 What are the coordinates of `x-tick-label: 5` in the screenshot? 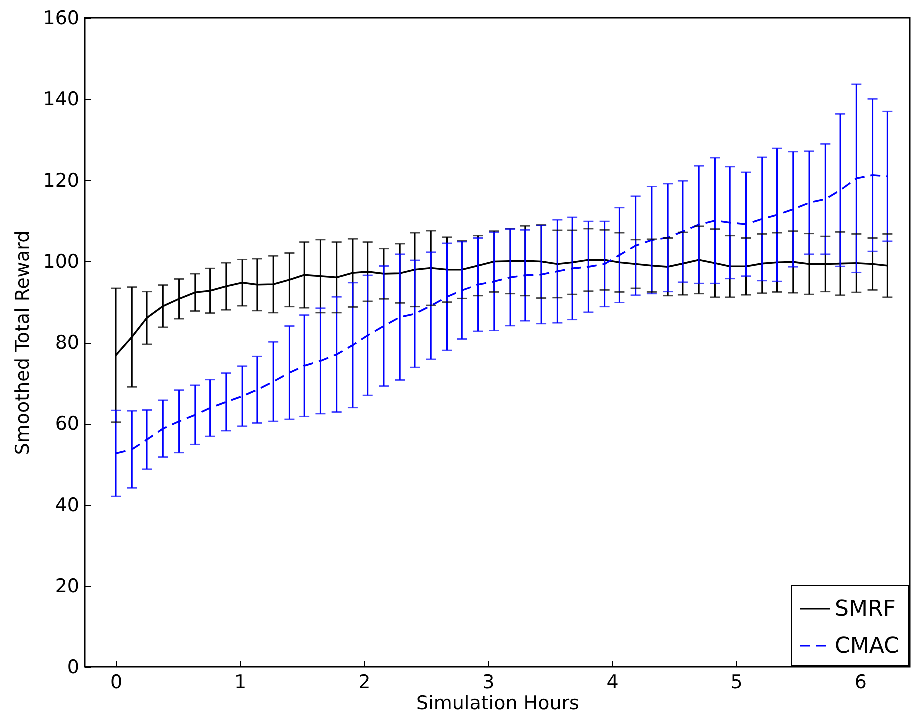 It's located at (736, 683).